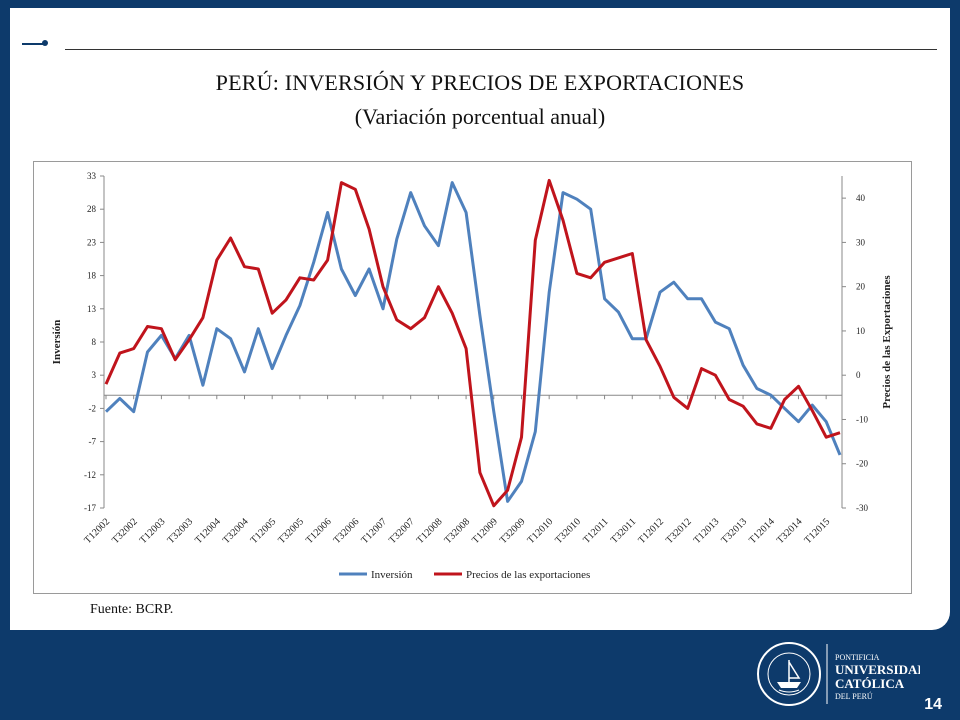  What do you see at coordinates (319, 531) in the screenshot?
I see `x-tick-label: T12006` at bounding box center [319, 531].